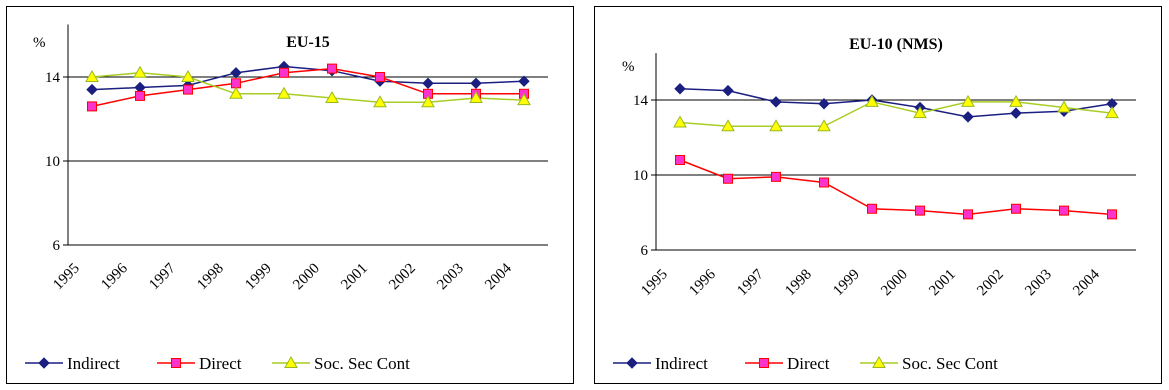 The image size is (1169, 390). Describe the element at coordinates (308, 42) in the screenshot. I see `chart-title: EU-15` at that location.